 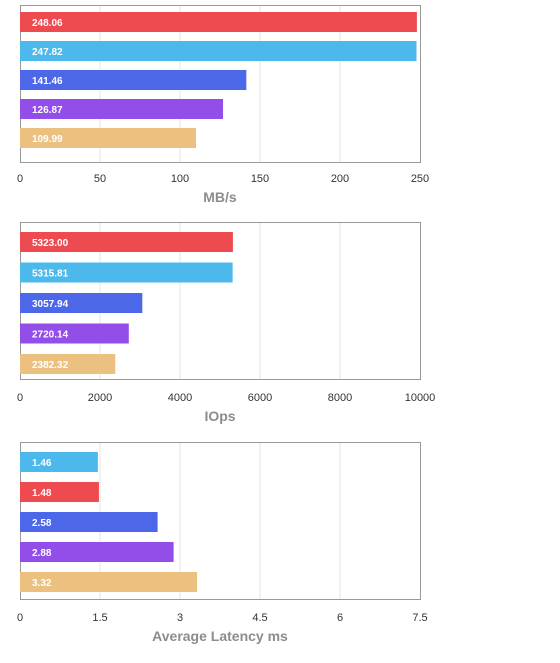 What do you see at coordinates (99, 618) in the screenshot?
I see `x-tick-label: 1.5` at bounding box center [99, 618].